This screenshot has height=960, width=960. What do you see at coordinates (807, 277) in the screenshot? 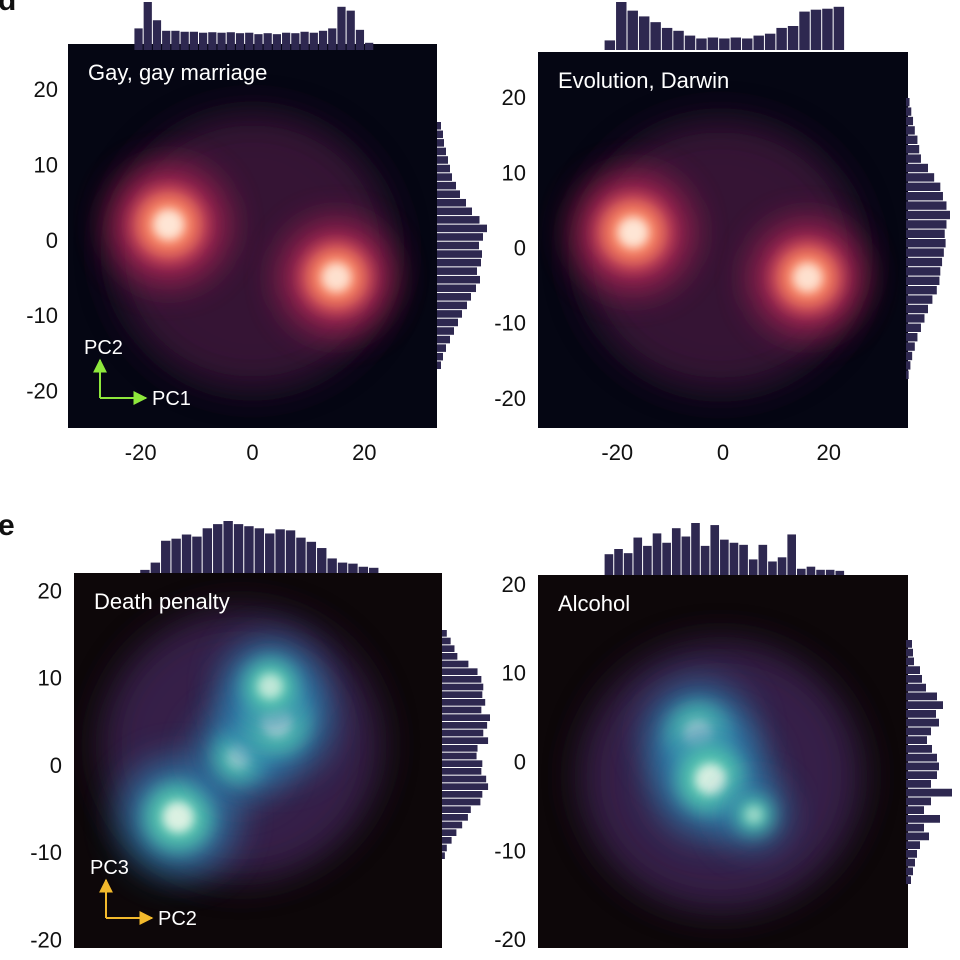
I see `density-hotspot` at bounding box center [807, 277].